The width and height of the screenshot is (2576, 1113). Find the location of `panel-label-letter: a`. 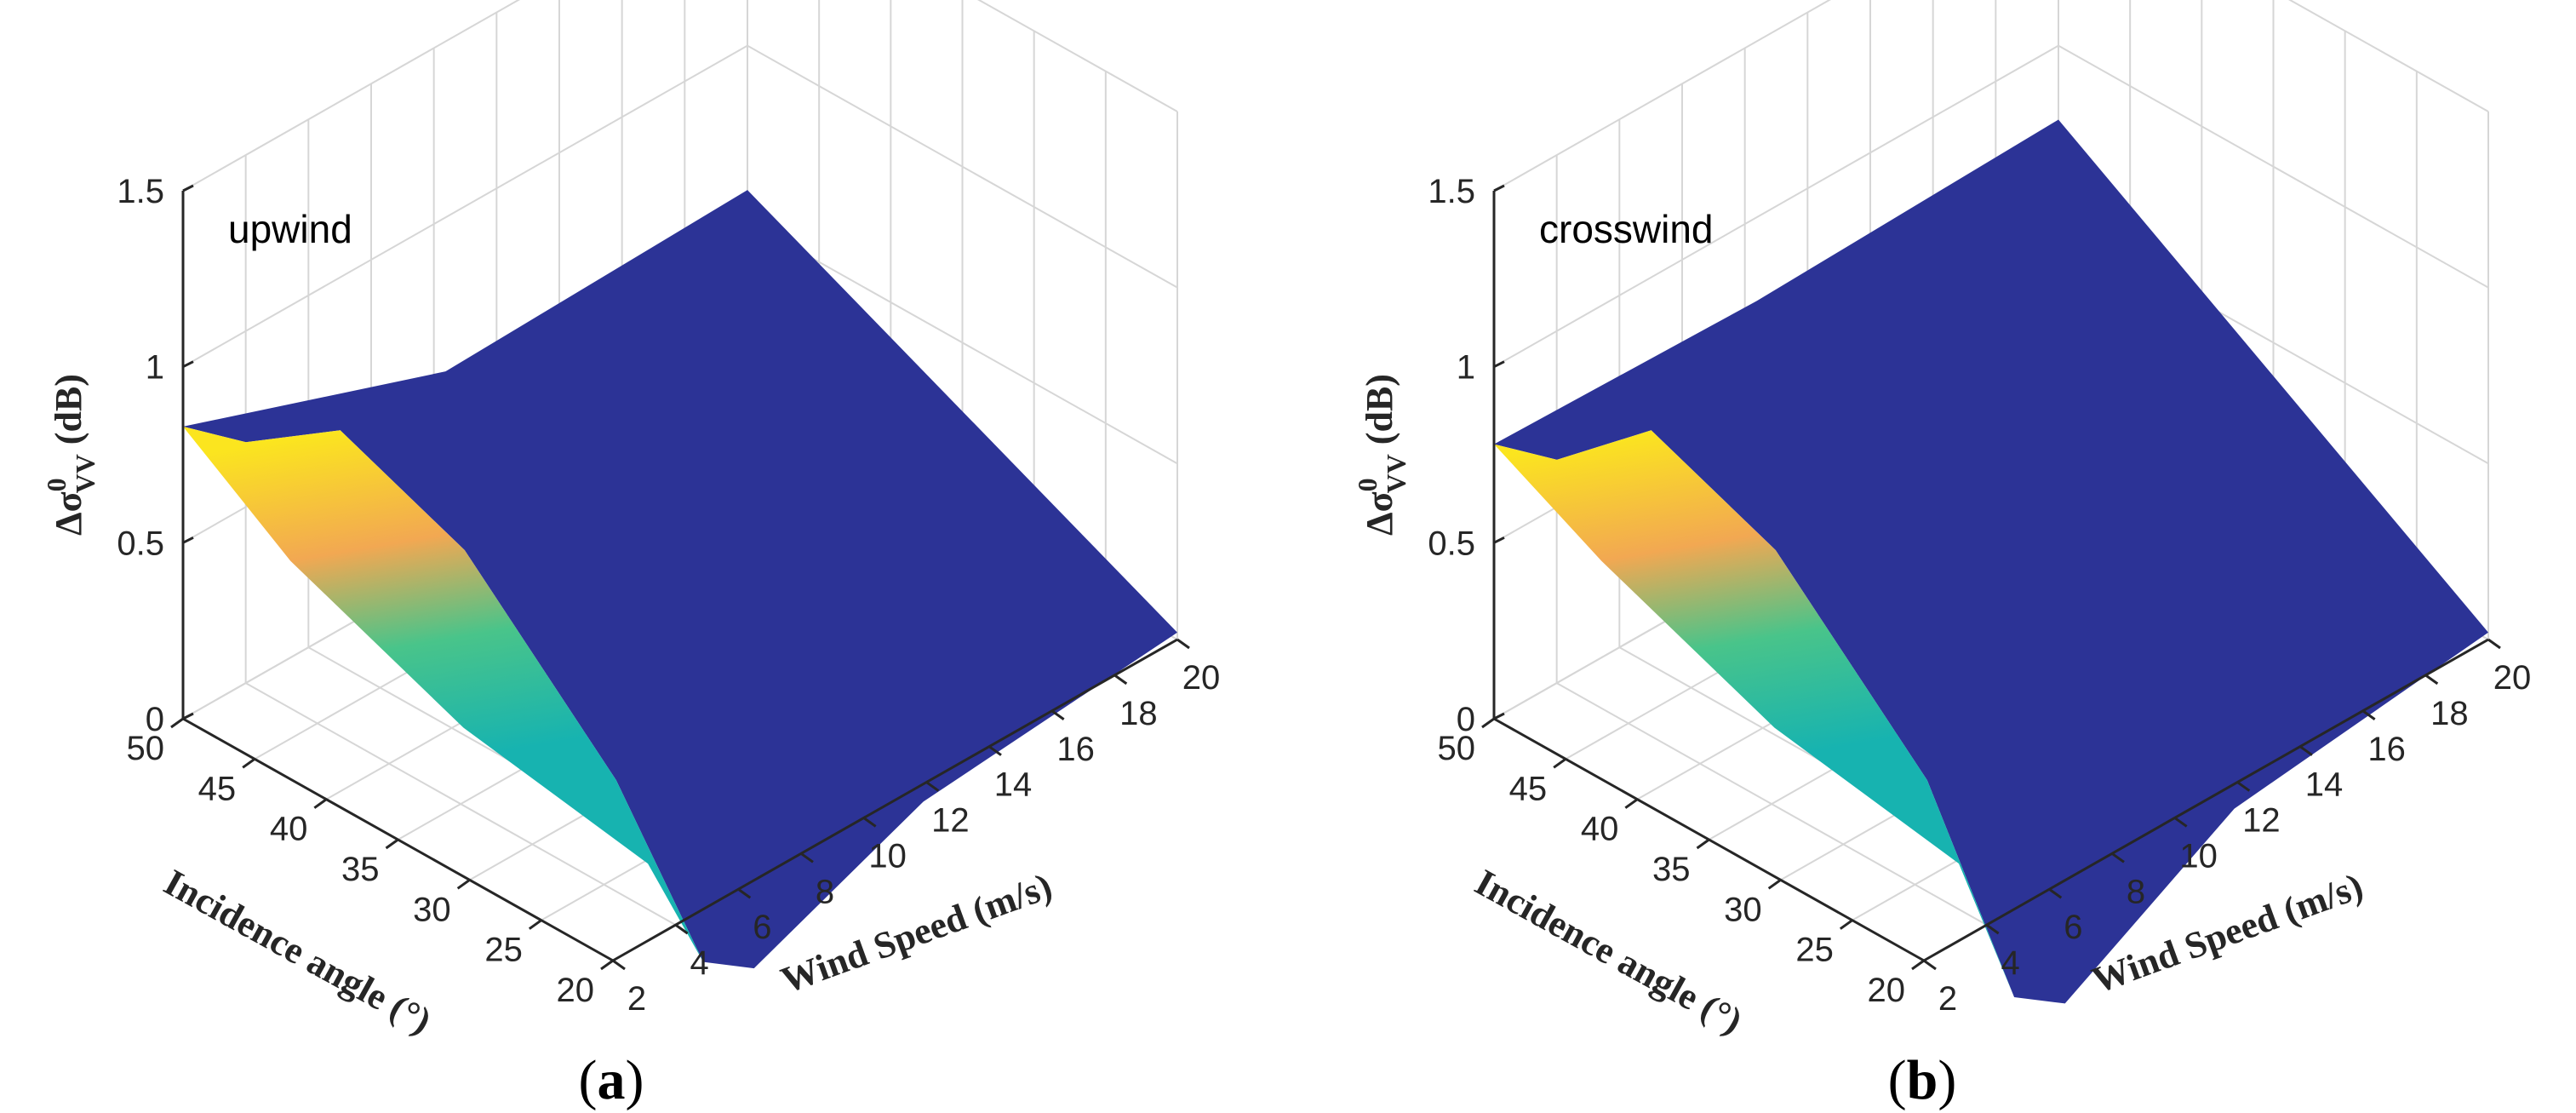

panel-label-letter: a is located at coordinates (612, 1080).